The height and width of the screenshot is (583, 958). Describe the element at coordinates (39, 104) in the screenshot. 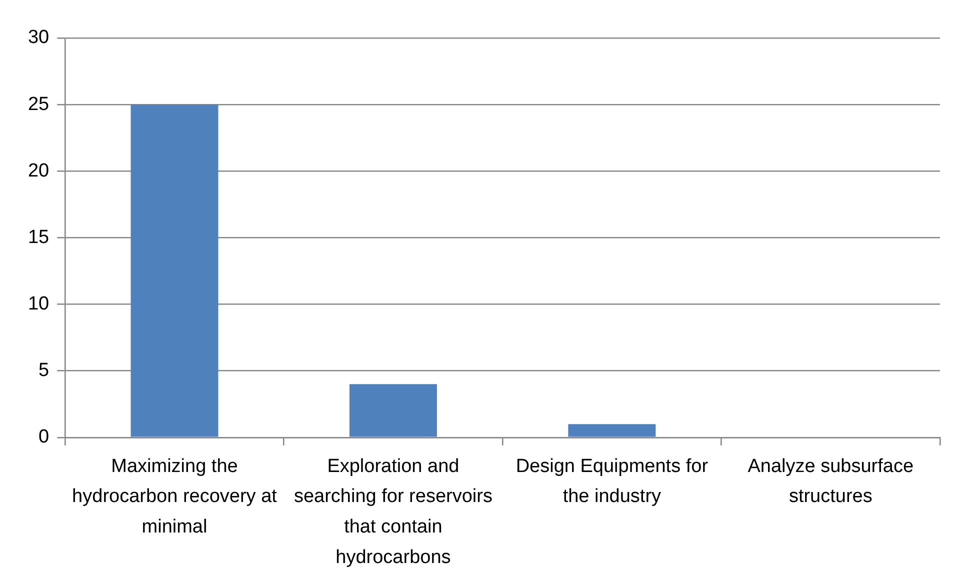

I see `y-tick-label: 25` at that location.